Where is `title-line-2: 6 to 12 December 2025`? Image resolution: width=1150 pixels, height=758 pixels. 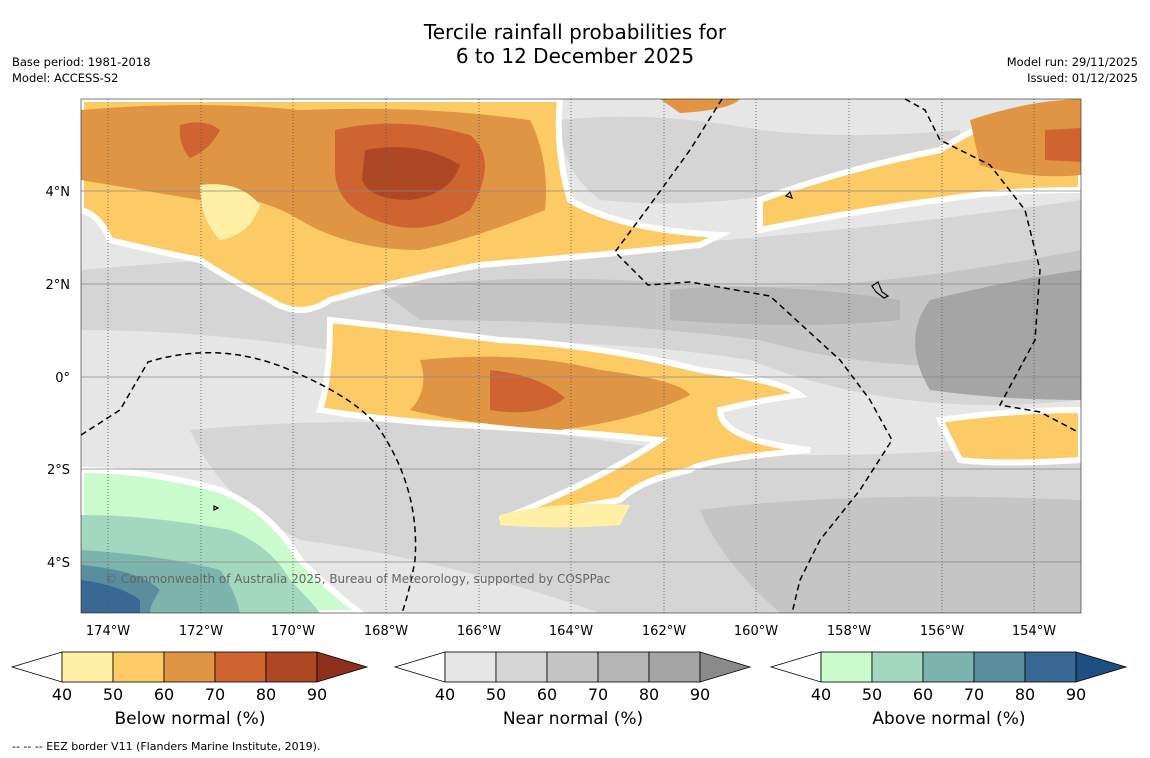 title-line-2: 6 to 12 December 2025 is located at coordinates (575, 56).